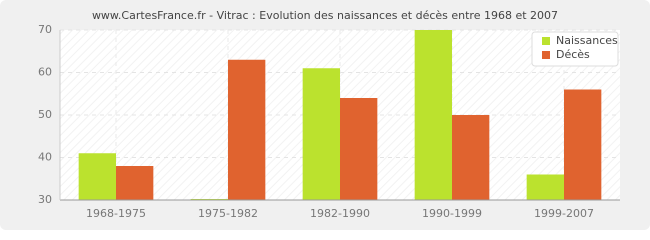  What do you see at coordinates (45, 29) in the screenshot?
I see `y-tick-label: 70` at bounding box center [45, 29].